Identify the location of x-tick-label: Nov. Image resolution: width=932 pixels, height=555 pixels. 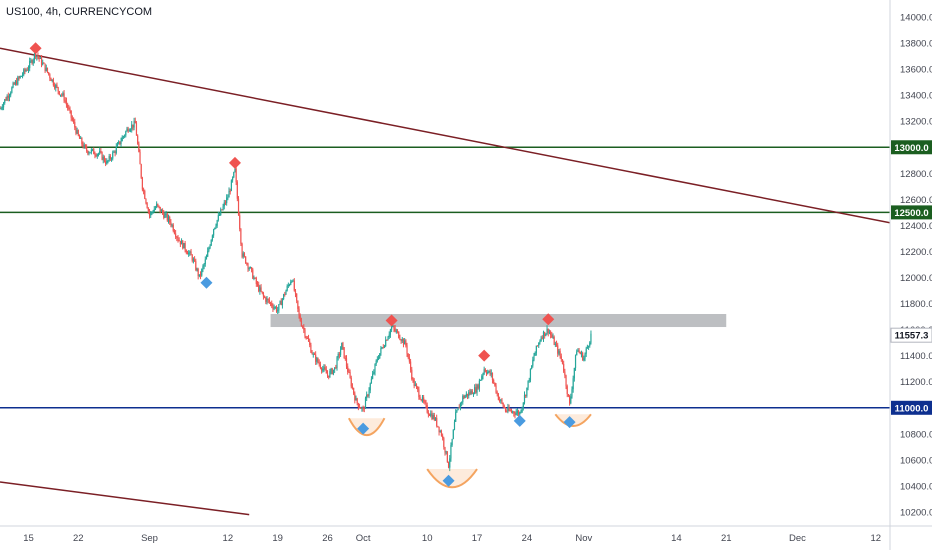
(583, 538).